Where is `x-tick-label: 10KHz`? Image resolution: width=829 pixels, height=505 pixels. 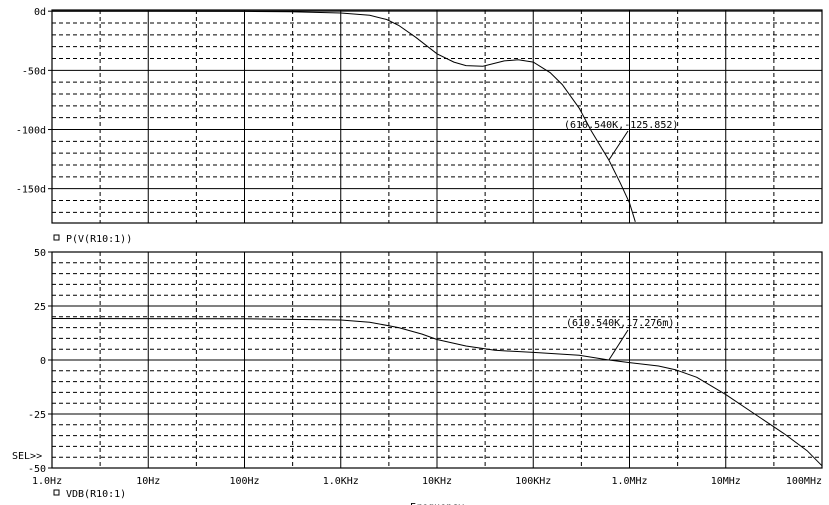 x-tick-label: 10KHz is located at coordinates (437, 481).